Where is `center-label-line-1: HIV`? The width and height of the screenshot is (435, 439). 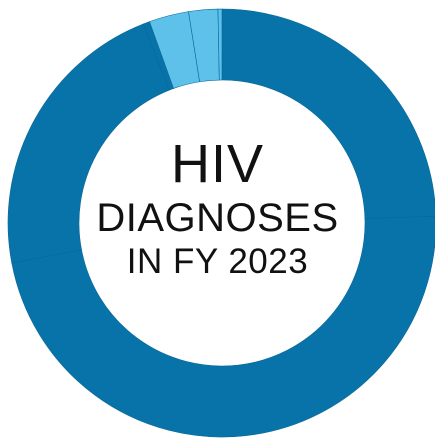 center-label-line-1: HIV is located at coordinates (217, 164).